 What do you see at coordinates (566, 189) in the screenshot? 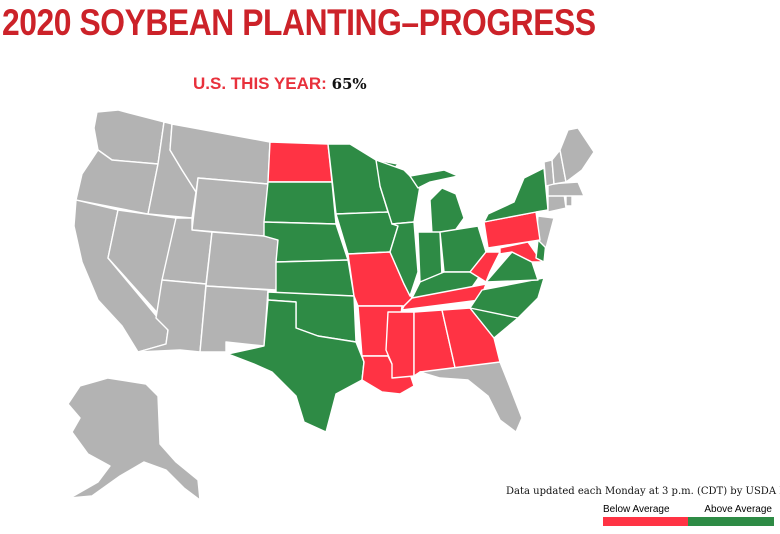
I see `state-ma` at bounding box center [566, 189].